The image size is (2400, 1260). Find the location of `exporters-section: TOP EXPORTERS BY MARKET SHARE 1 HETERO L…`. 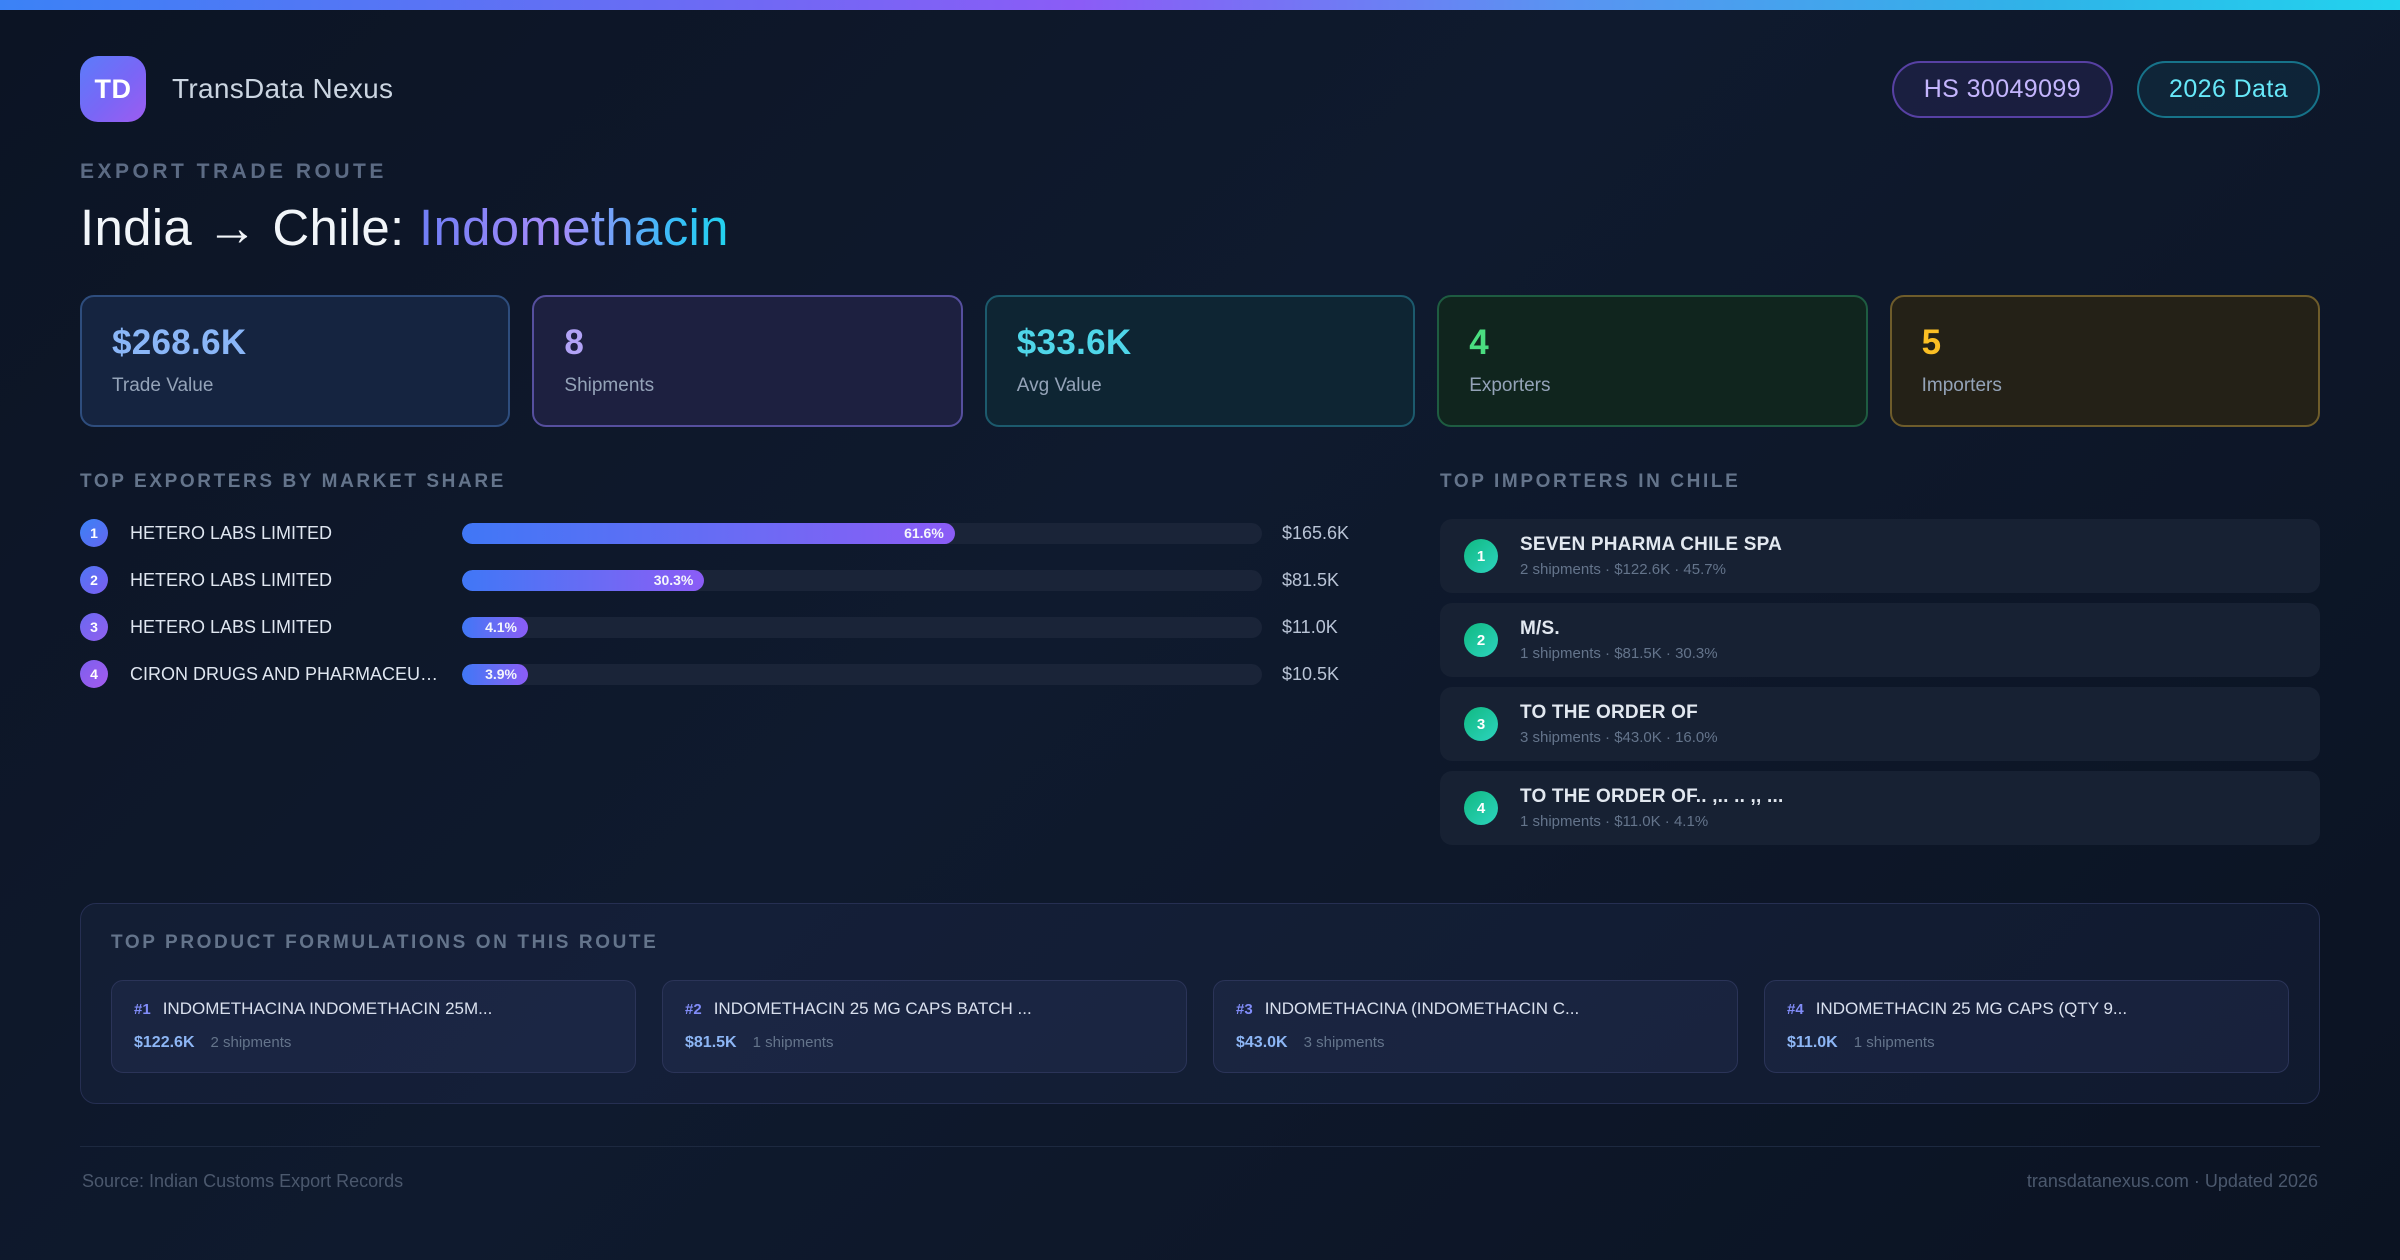

exporters-section: TOP EXPORTERS BY MARKET SHARE 1 HETERO L… is located at coordinates (729, 589).